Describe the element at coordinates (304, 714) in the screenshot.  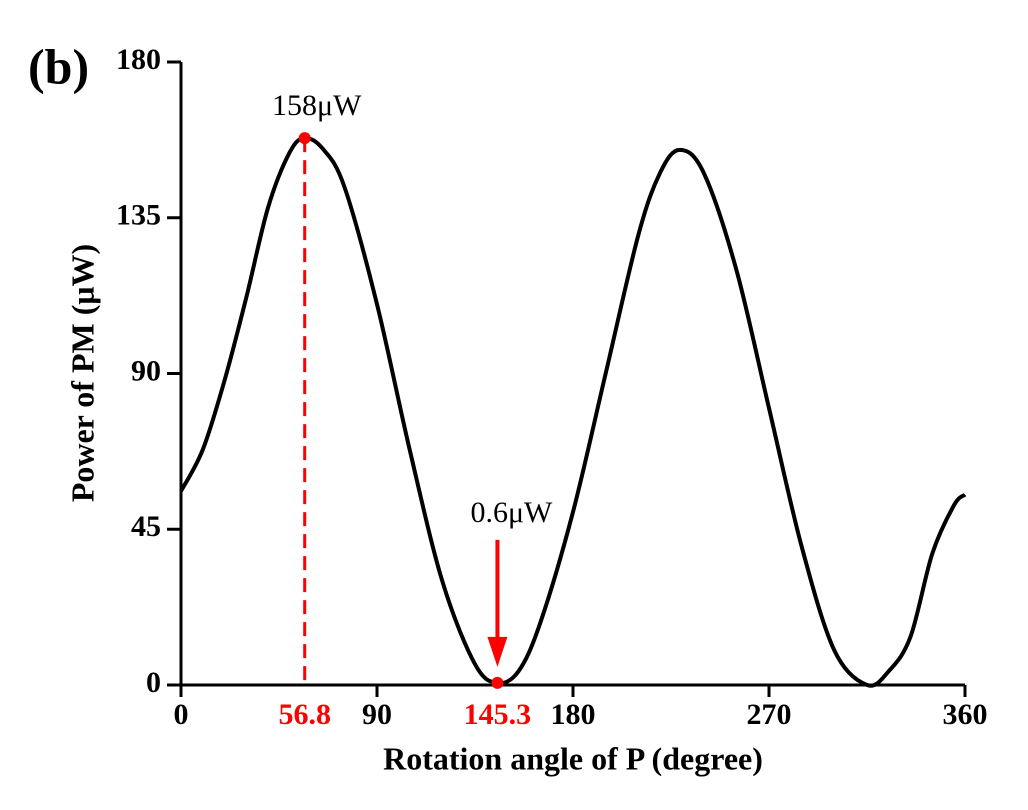
I see `marker-x-label: 56.8` at that location.